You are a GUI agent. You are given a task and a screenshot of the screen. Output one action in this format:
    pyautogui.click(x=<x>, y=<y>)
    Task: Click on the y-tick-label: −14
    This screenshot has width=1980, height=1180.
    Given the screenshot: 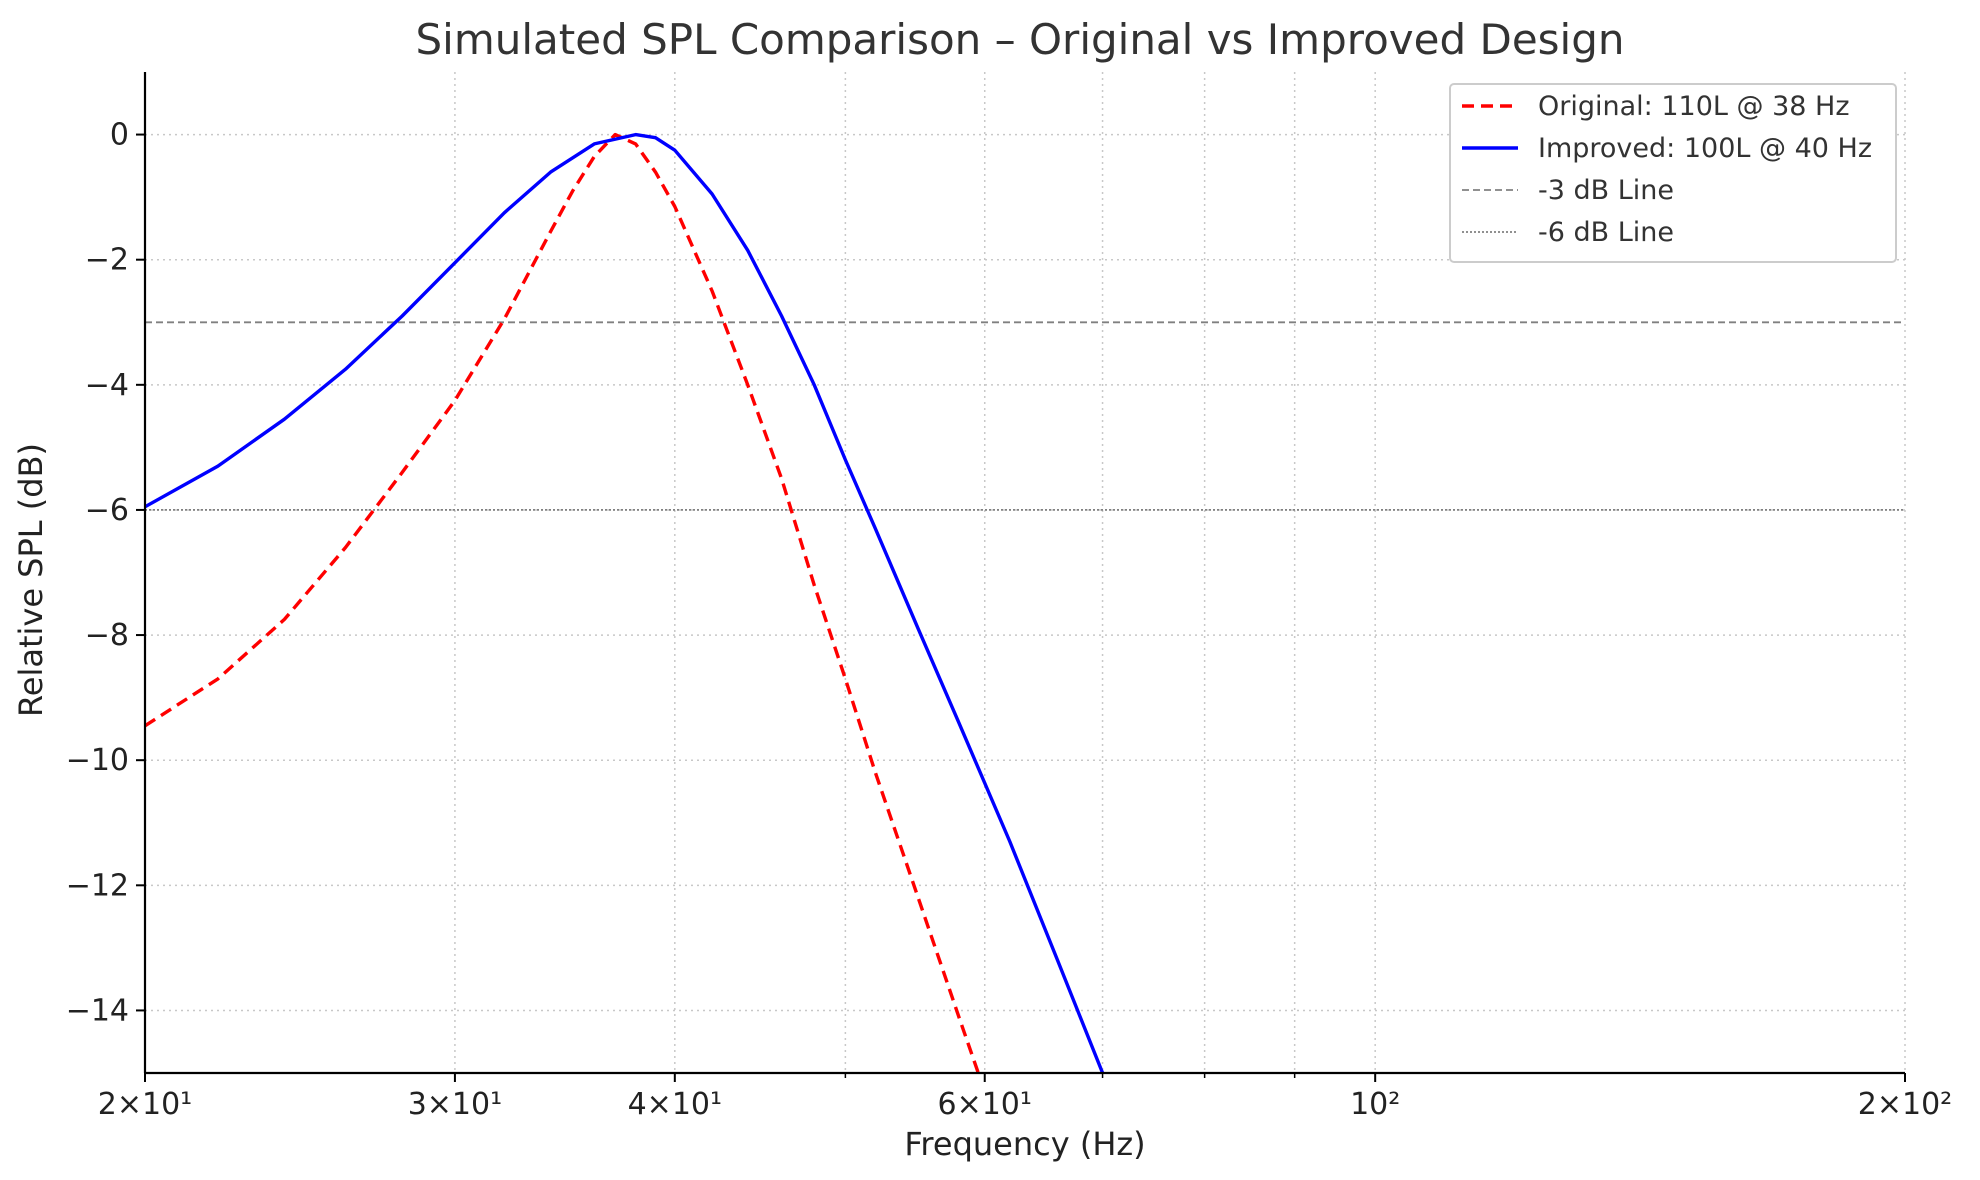 What is the action you would take?
    pyautogui.click(x=97, y=1010)
    